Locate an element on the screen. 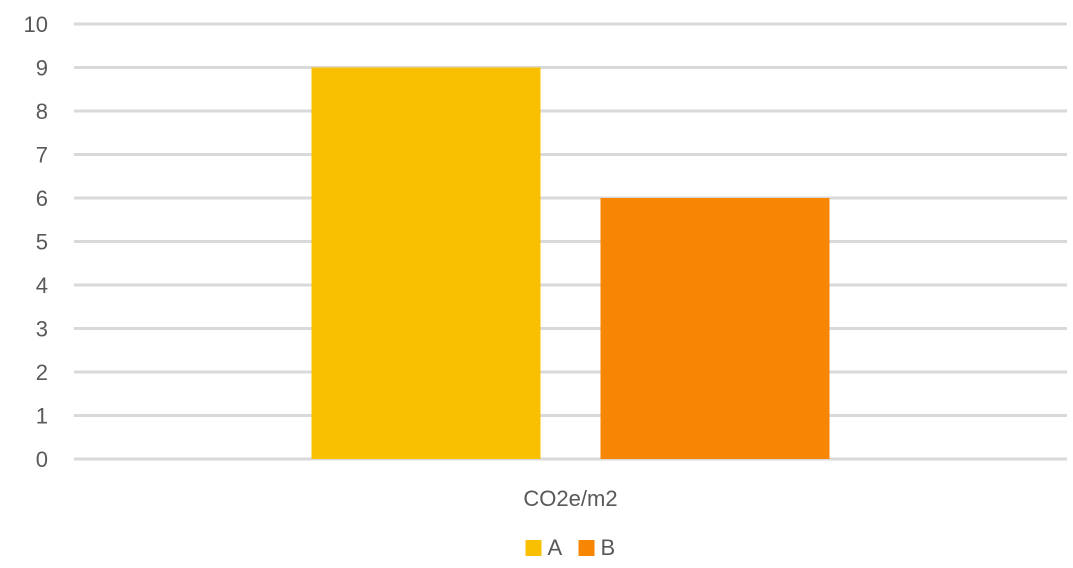 The height and width of the screenshot is (568, 1073). y-tick-label: 2 is located at coordinates (42, 372).